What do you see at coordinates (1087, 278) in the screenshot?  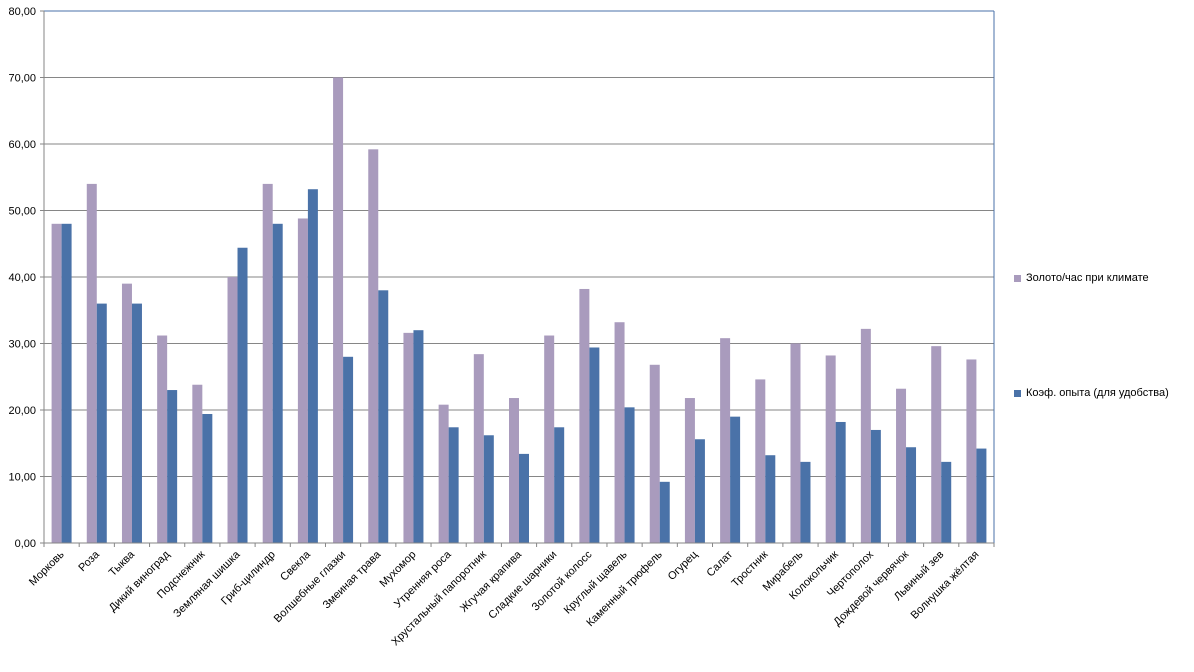 I see `legend-label-series-1: Золото/час при климате` at bounding box center [1087, 278].